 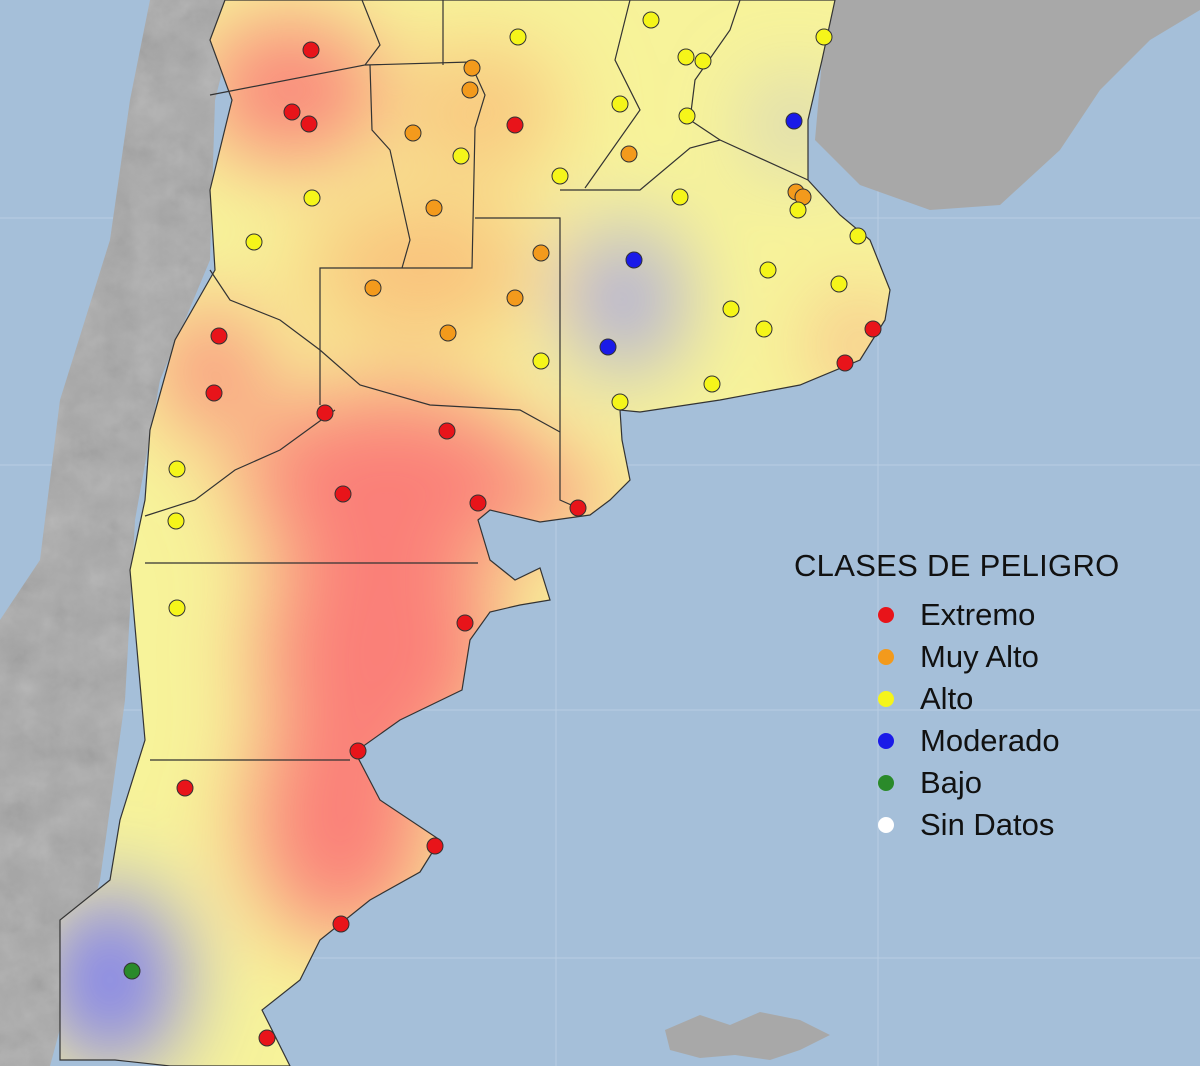 What do you see at coordinates (979, 656) in the screenshot?
I see `legend-label: Muy Alto` at bounding box center [979, 656].